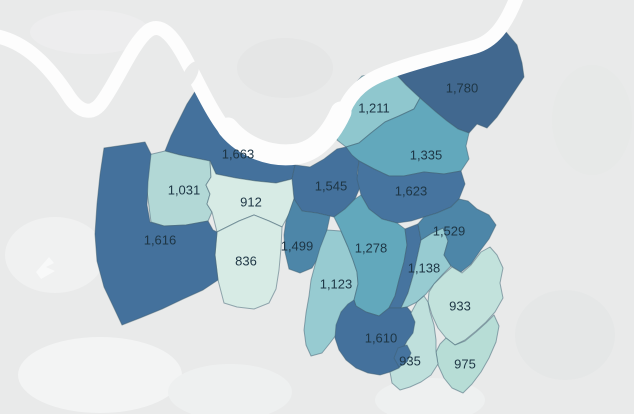 This screenshot has height=414, width=634. What do you see at coordinates (402, 356) in the screenshot?
I see `region-sliver-south` at bounding box center [402, 356].